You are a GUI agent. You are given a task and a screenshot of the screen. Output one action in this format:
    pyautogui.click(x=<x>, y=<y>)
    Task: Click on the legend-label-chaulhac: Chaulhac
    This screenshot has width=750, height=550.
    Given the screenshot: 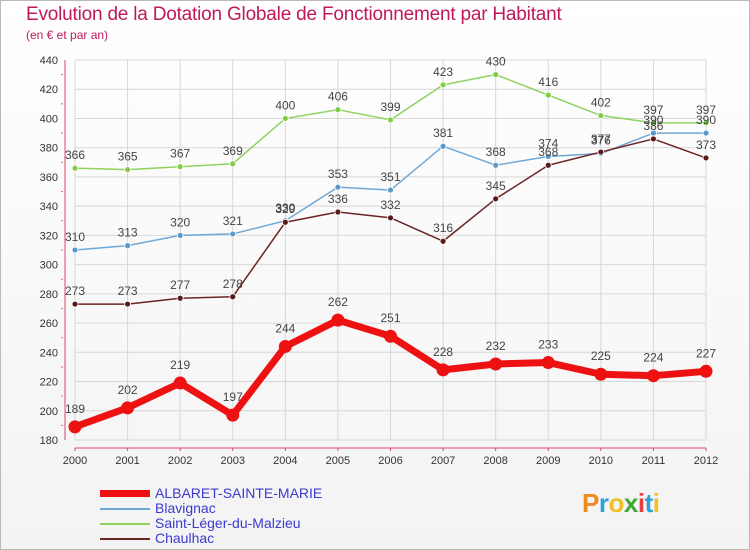 What is the action you would take?
    pyautogui.click(x=185, y=538)
    